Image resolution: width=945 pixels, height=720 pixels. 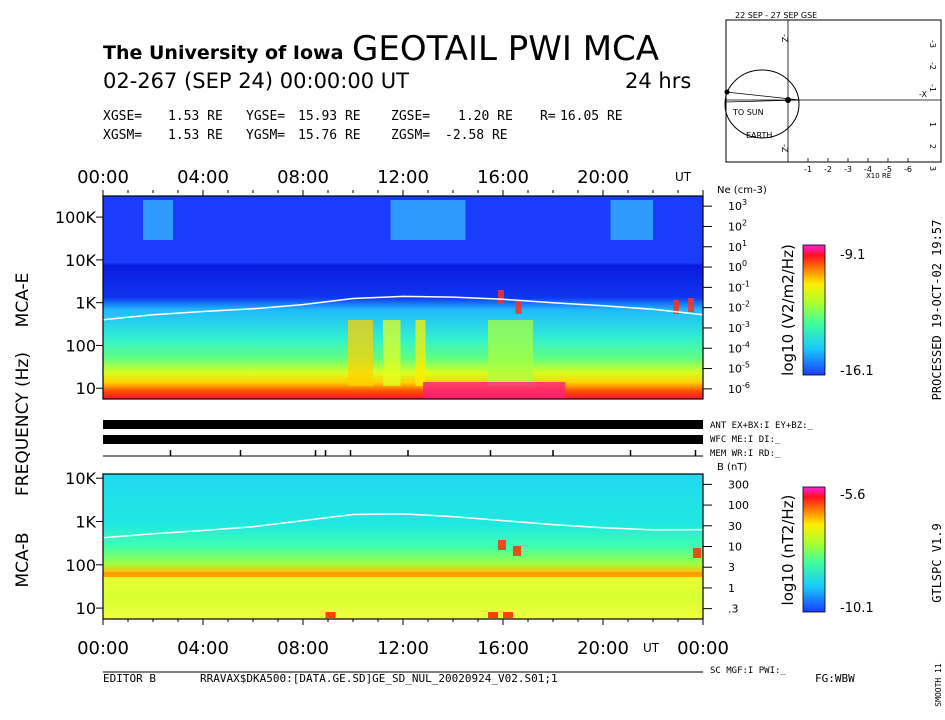 What do you see at coordinates (932, 105) in the screenshot?
I see `orbit-y-ticks: -3 -2 -1 1 2 3` at bounding box center [932, 105].